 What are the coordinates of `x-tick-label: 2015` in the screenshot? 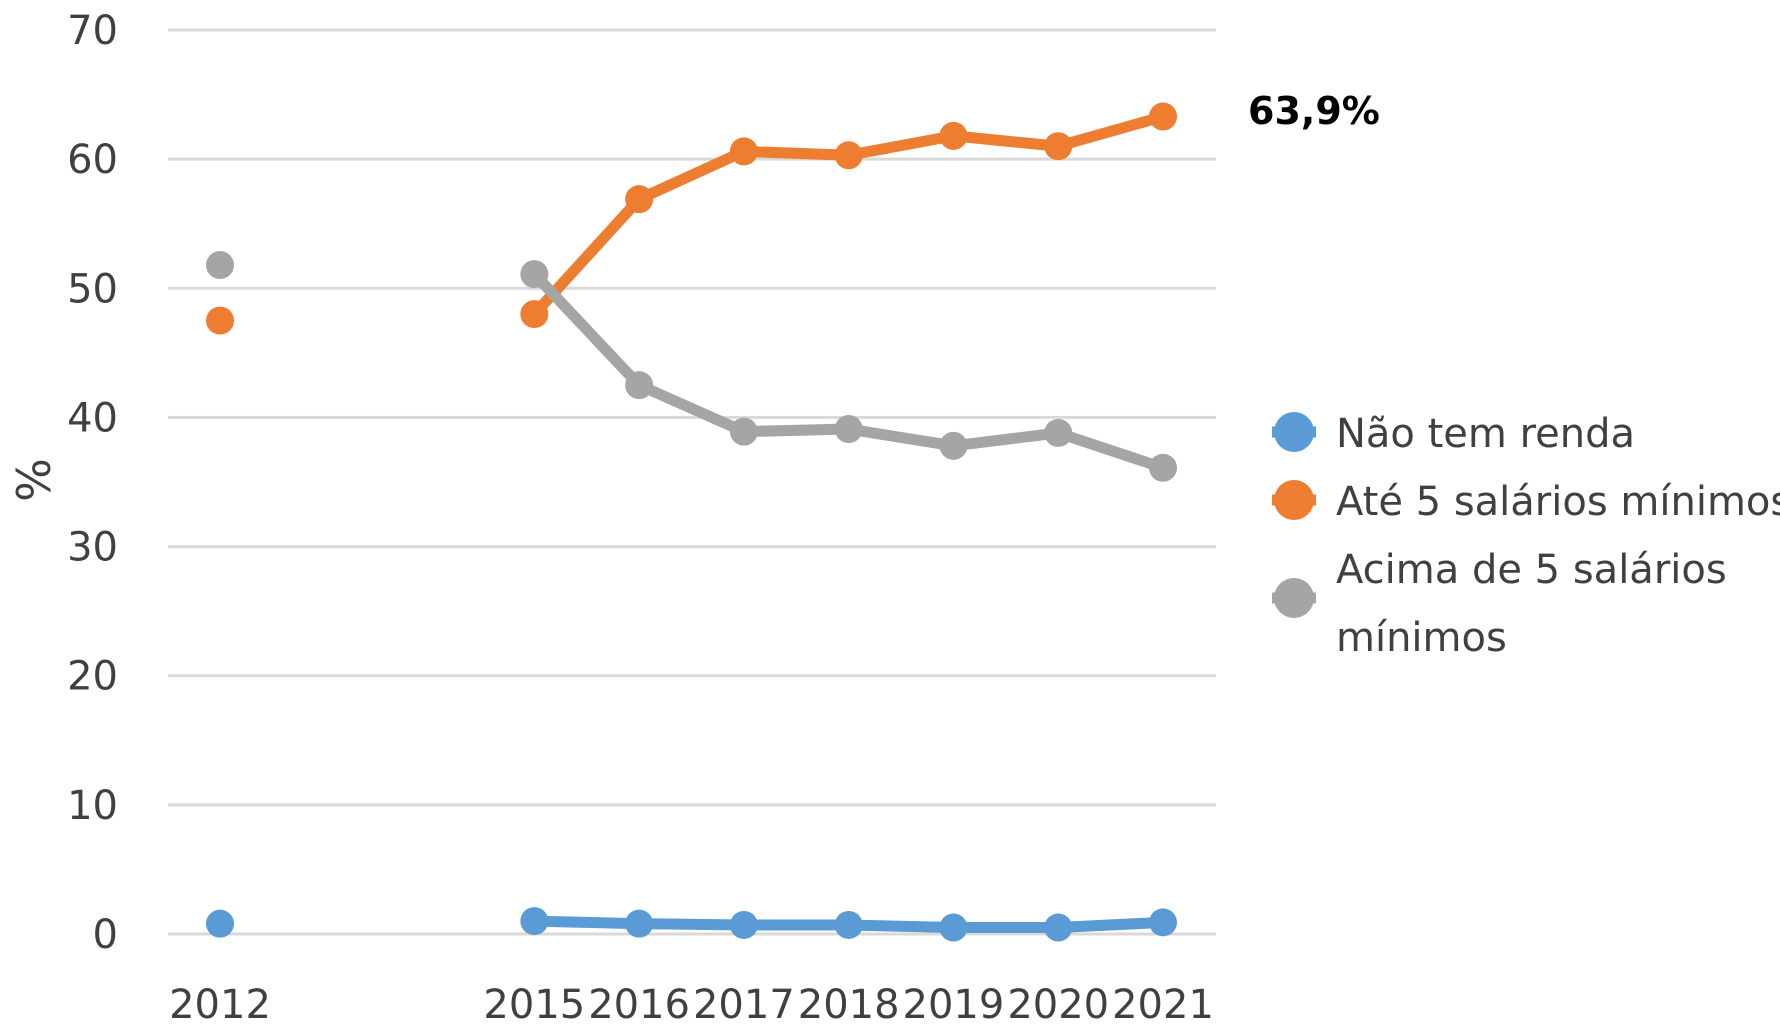 It's located at (534, 1003).